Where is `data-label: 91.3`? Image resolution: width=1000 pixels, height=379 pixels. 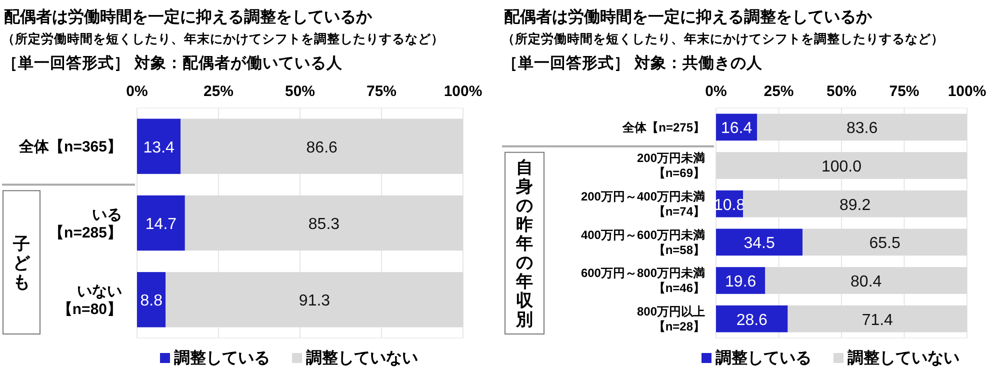
data-label: 91.3 is located at coordinates (314, 301).